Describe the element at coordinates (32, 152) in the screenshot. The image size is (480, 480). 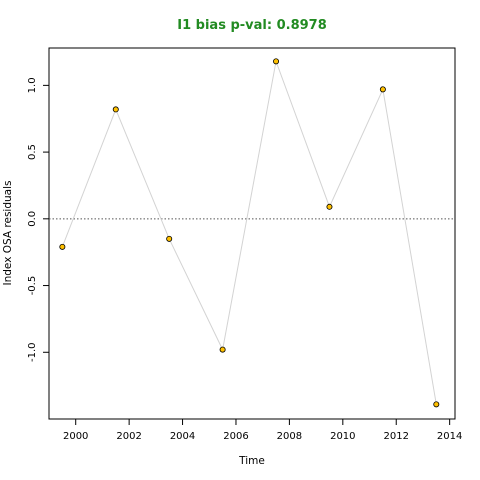
I see `y-tick-label-3: 0.5` at that location.